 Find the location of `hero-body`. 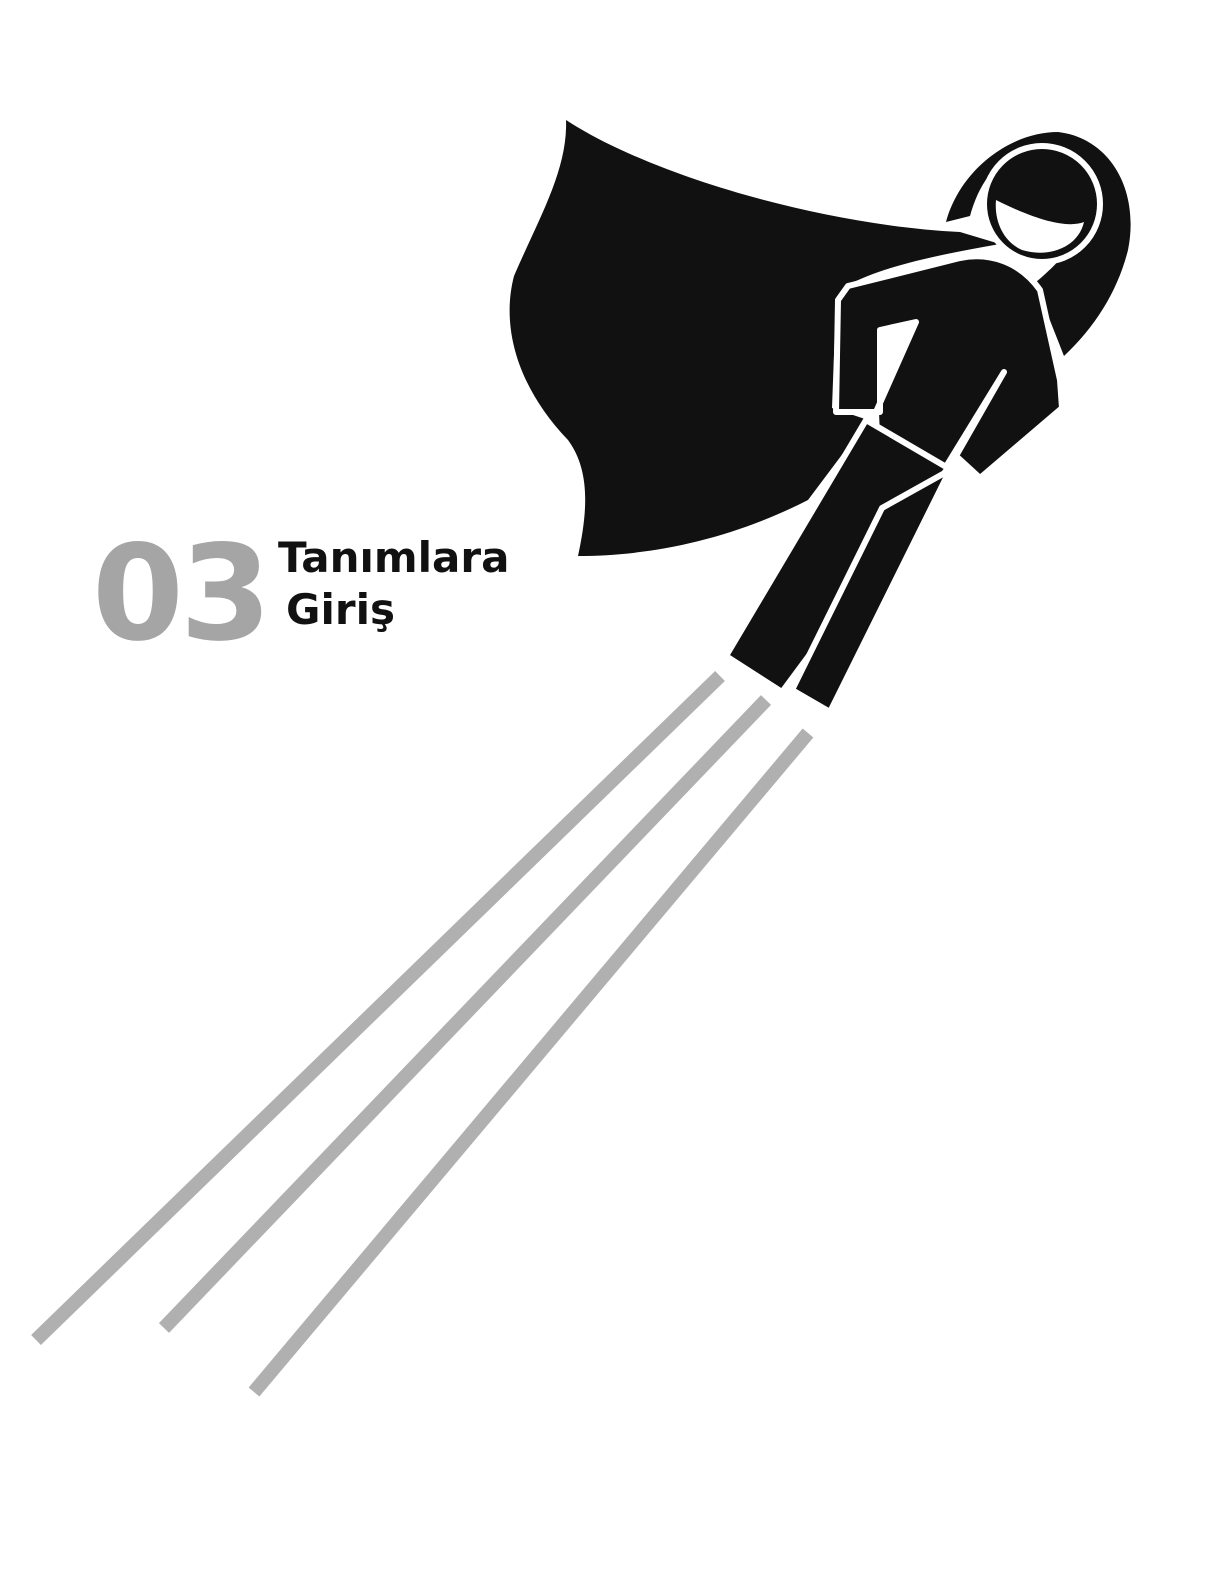

hero-body is located at coordinates (894, 484).